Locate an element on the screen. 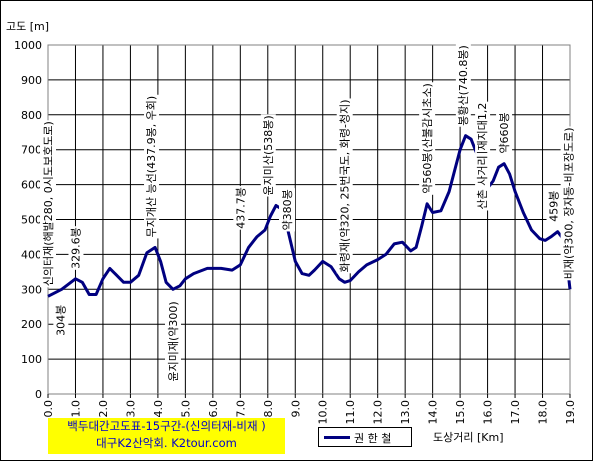 The image size is (593, 461). x-tick-label: 2.0 is located at coordinates (103, 409).